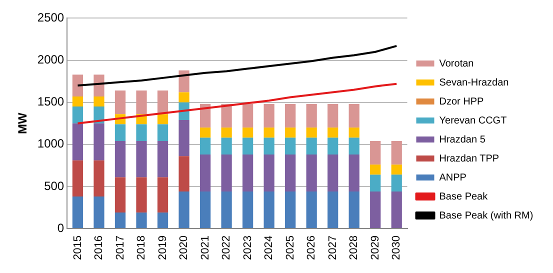 The width and height of the screenshot is (553, 273). I want to click on x-tick-label: 2026, so click(312, 248).